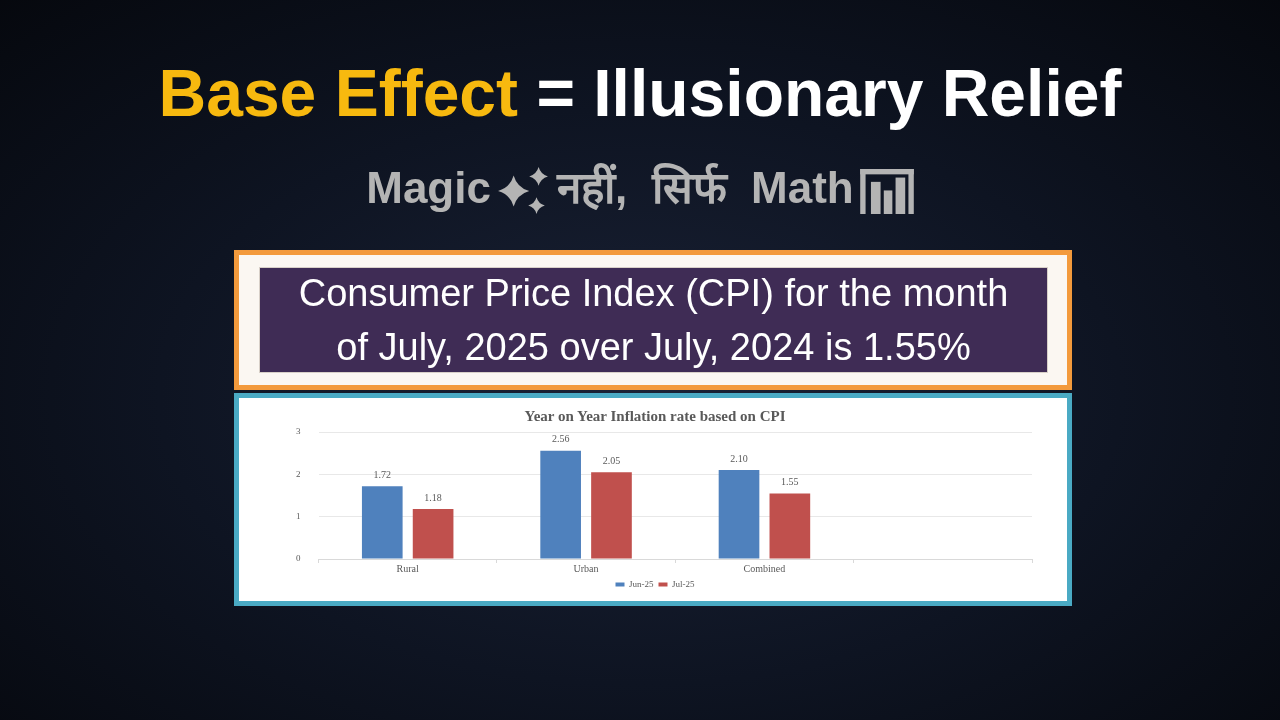  What do you see at coordinates (560, 439) in the screenshot?
I see `data-label: 2.56` at bounding box center [560, 439].